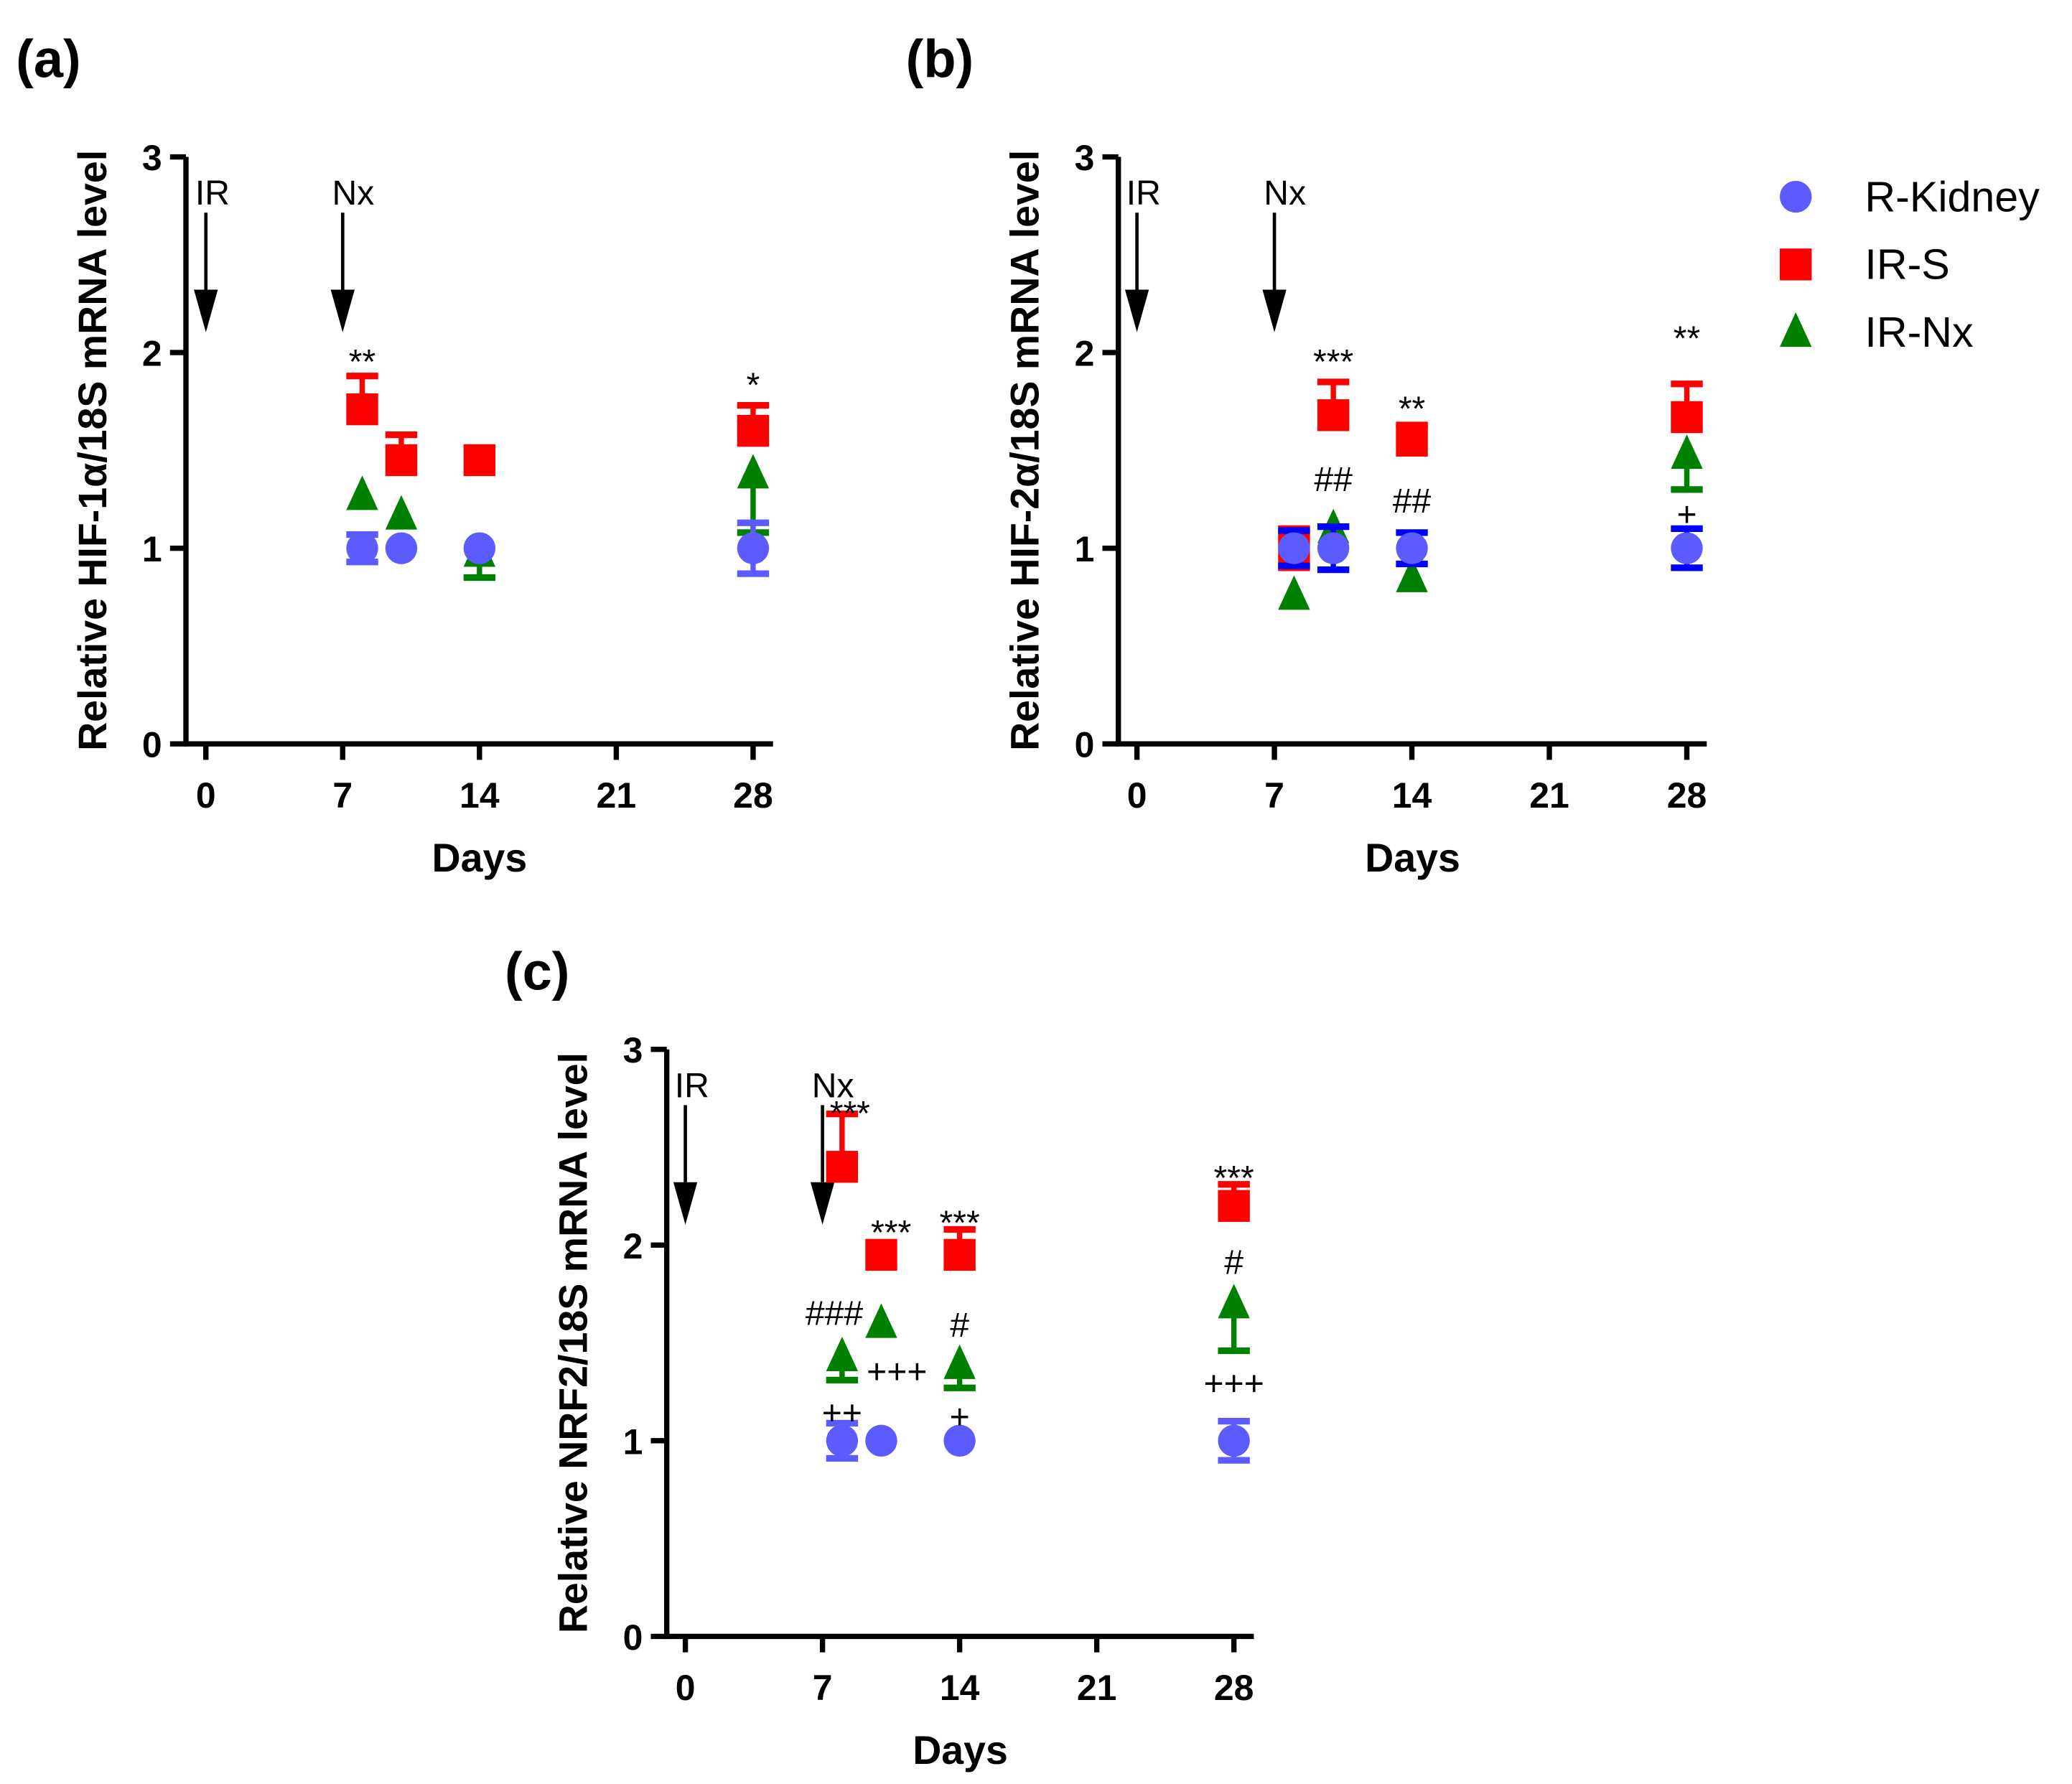  What do you see at coordinates (1952, 196) in the screenshot?
I see `legend-label: R-Kidney` at bounding box center [1952, 196].